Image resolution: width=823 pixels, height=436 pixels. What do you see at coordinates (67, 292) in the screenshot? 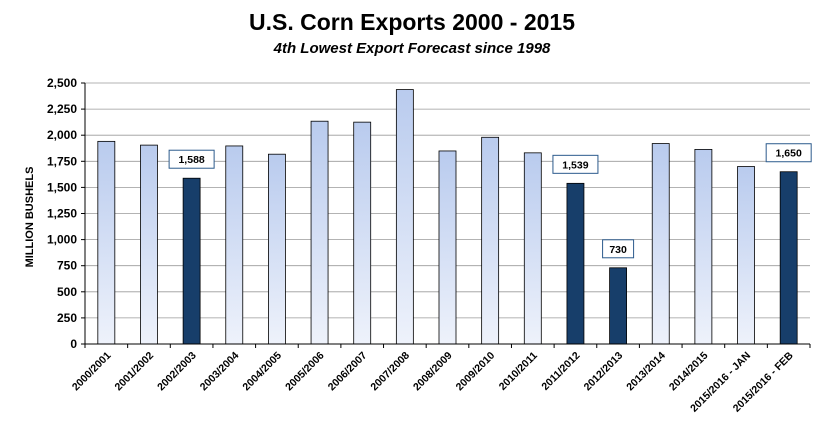
I see `y-tick-label: 500` at bounding box center [67, 292].